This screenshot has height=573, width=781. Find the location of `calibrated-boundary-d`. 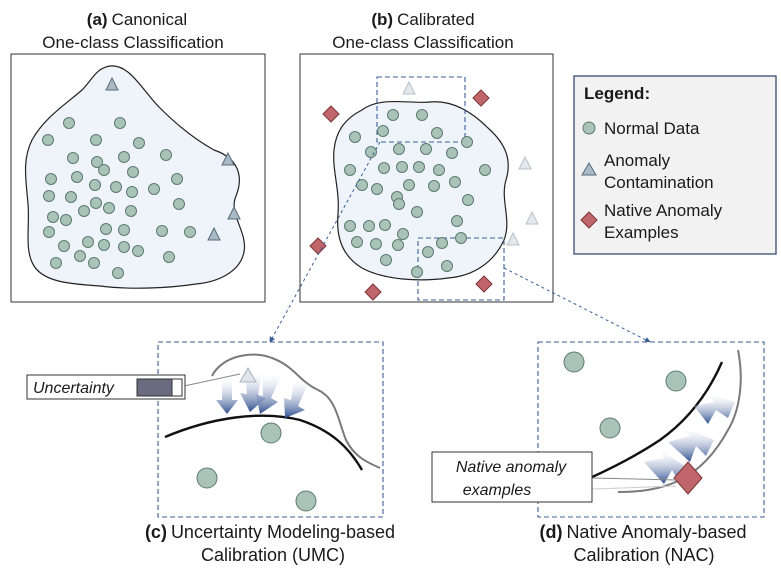

calibrated-boundary-d is located at coordinates (656, 420).